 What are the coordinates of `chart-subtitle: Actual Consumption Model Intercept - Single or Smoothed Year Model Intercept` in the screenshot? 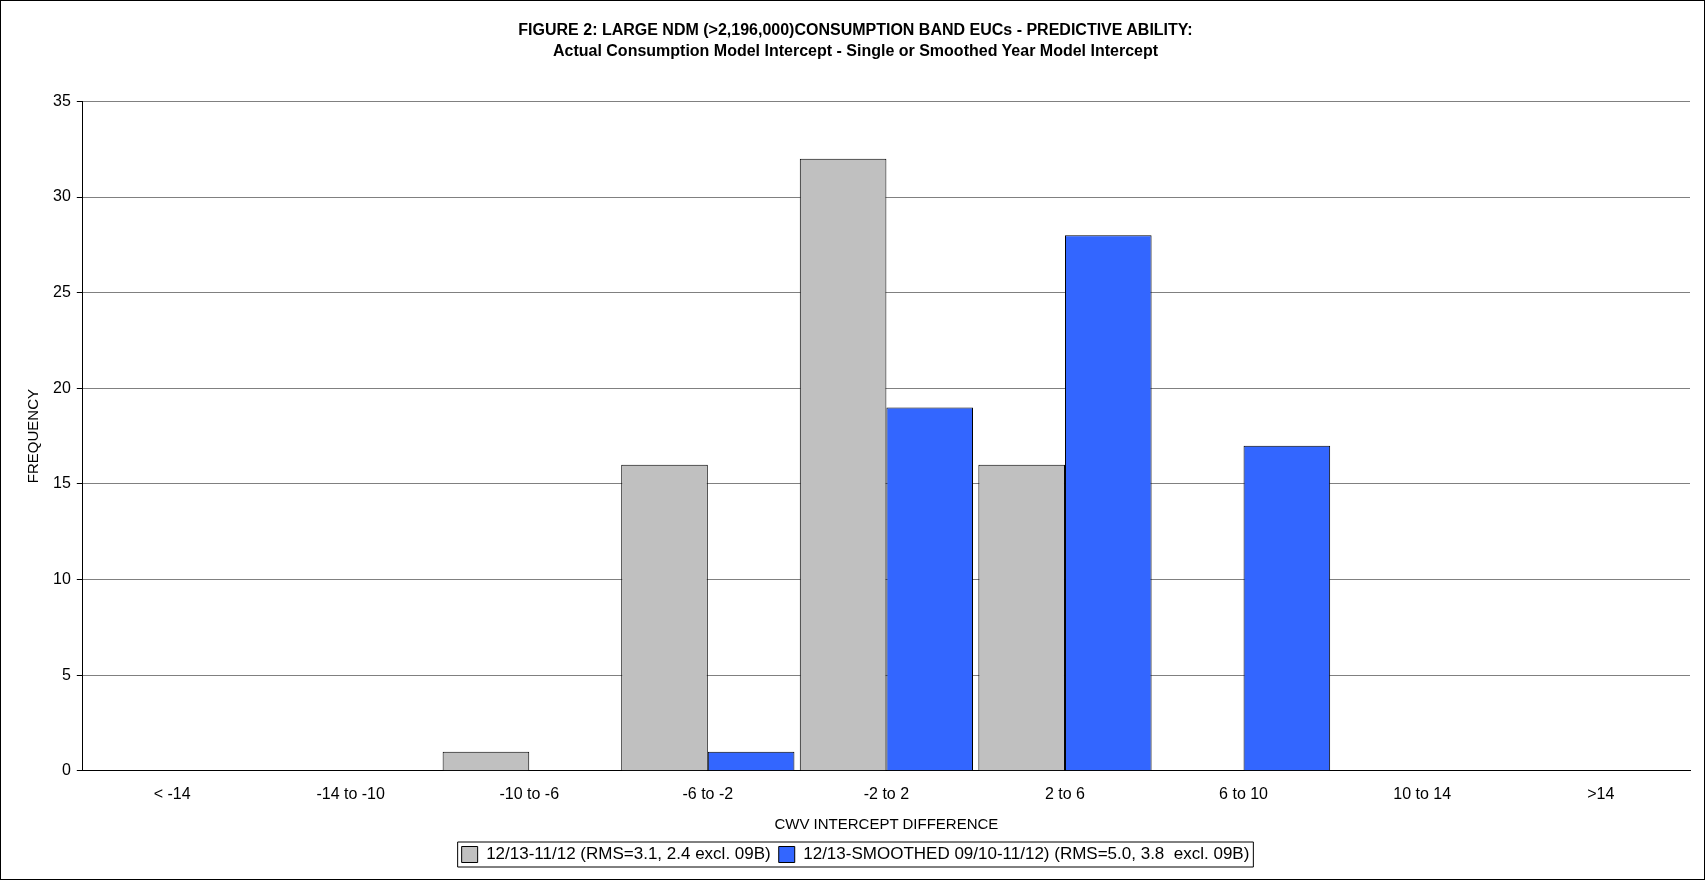 It's located at (855, 51).